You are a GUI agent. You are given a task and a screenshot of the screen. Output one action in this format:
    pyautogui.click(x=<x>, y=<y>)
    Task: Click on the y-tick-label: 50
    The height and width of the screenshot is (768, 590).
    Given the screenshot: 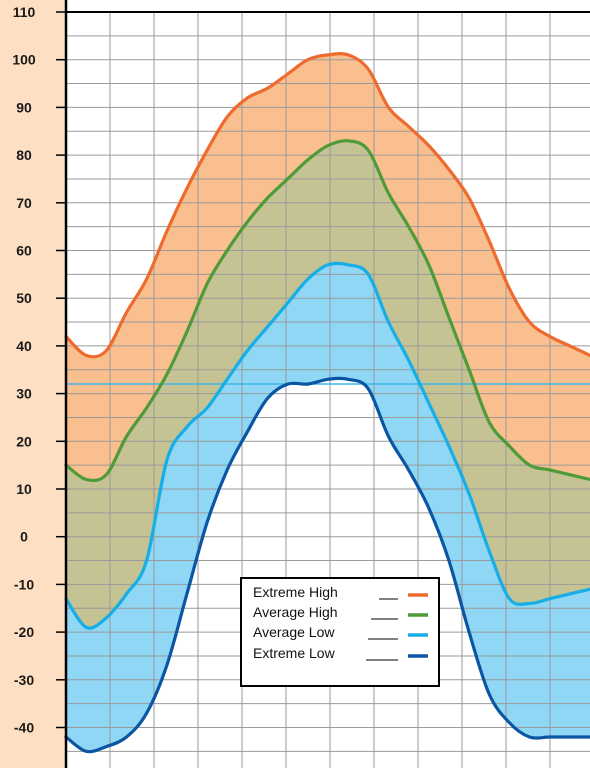 What is the action you would take?
    pyautogui.click(x=24, y=298)
    